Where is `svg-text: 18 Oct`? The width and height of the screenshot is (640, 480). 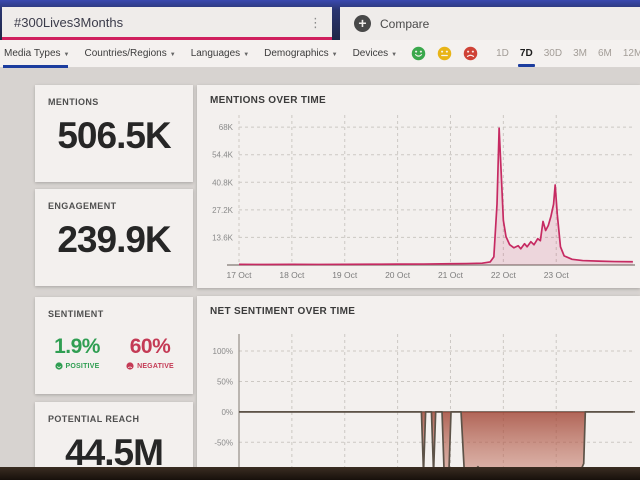 svg-text: 18 Oct is located at coordinates (292, 275).